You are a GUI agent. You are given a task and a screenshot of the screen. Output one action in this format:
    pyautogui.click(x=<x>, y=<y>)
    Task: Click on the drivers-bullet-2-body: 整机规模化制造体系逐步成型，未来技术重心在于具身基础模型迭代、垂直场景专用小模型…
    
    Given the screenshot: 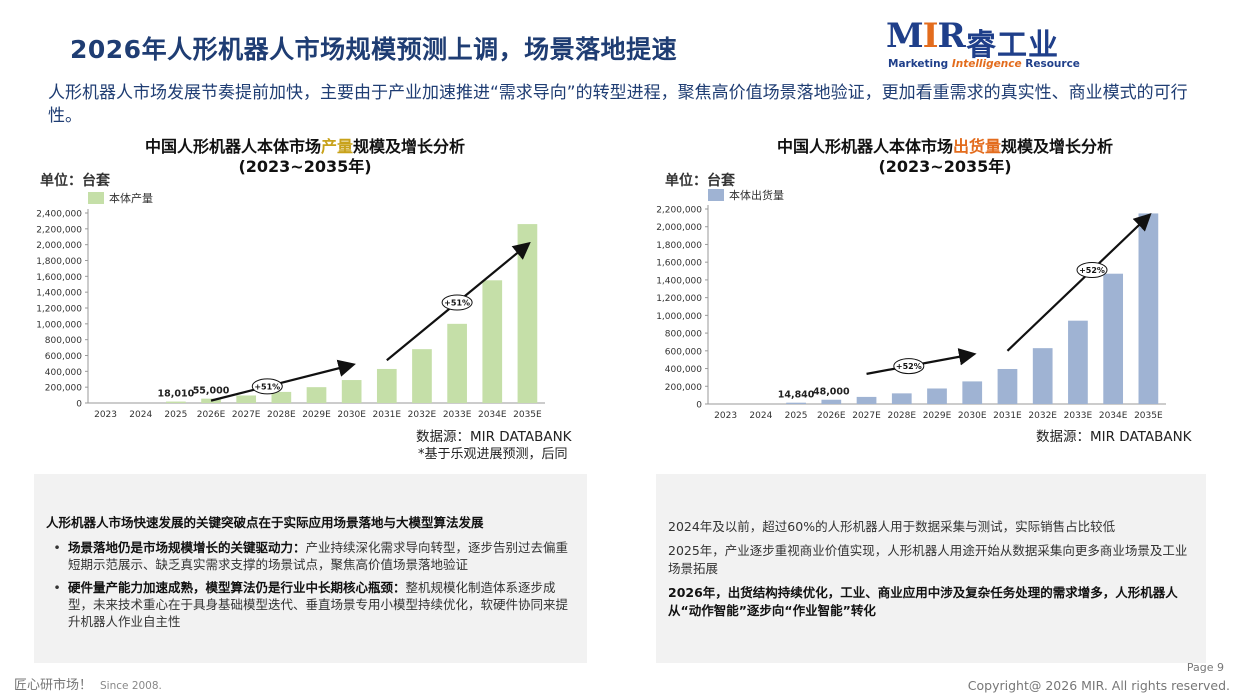 What is the action you would take?
    pyautogui.click(x=318, y=604)
    